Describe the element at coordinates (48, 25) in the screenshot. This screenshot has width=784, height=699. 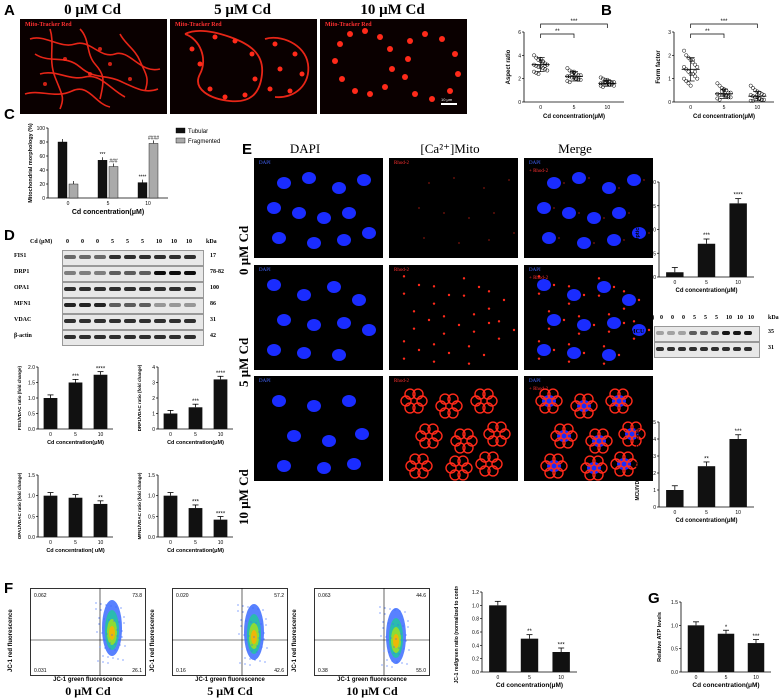
I see `stain-label: Mito-Tracker Red` at that location.